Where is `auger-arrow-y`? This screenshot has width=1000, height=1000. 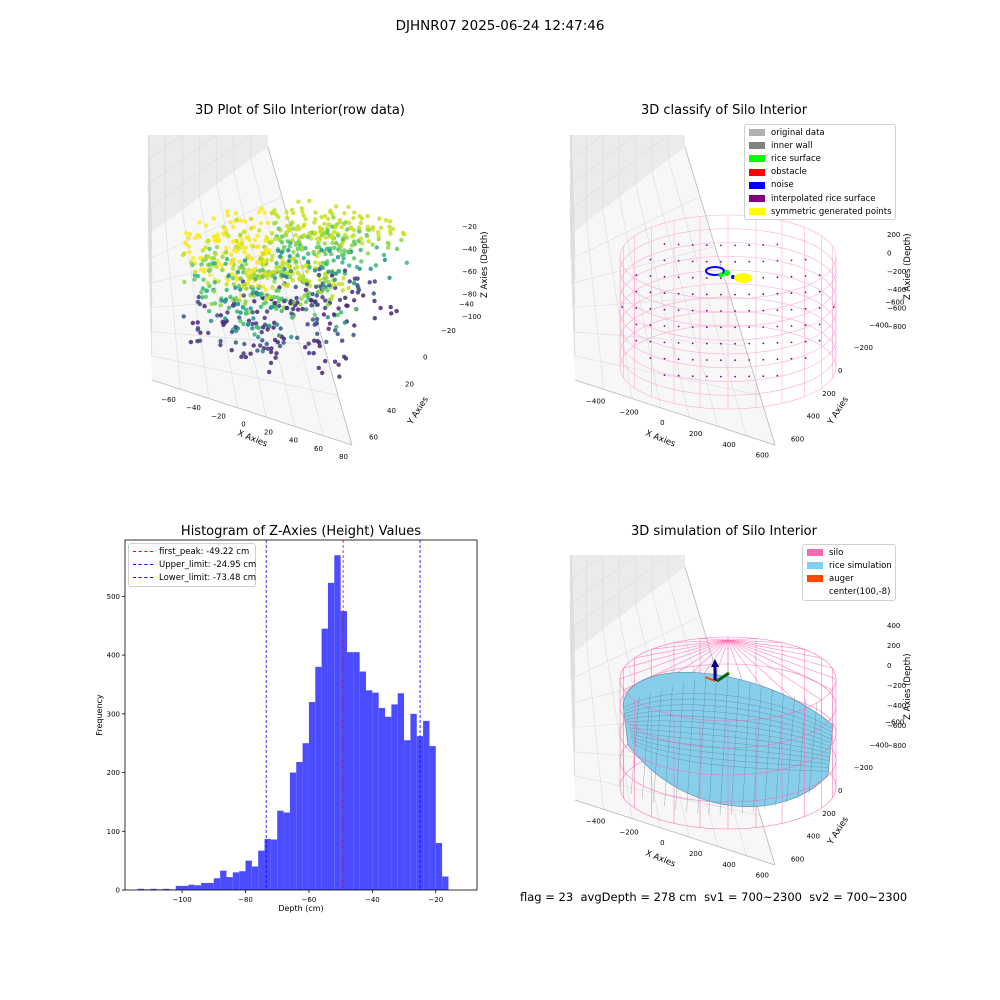 auger-arrow-y is located at coordinates (723, 677).